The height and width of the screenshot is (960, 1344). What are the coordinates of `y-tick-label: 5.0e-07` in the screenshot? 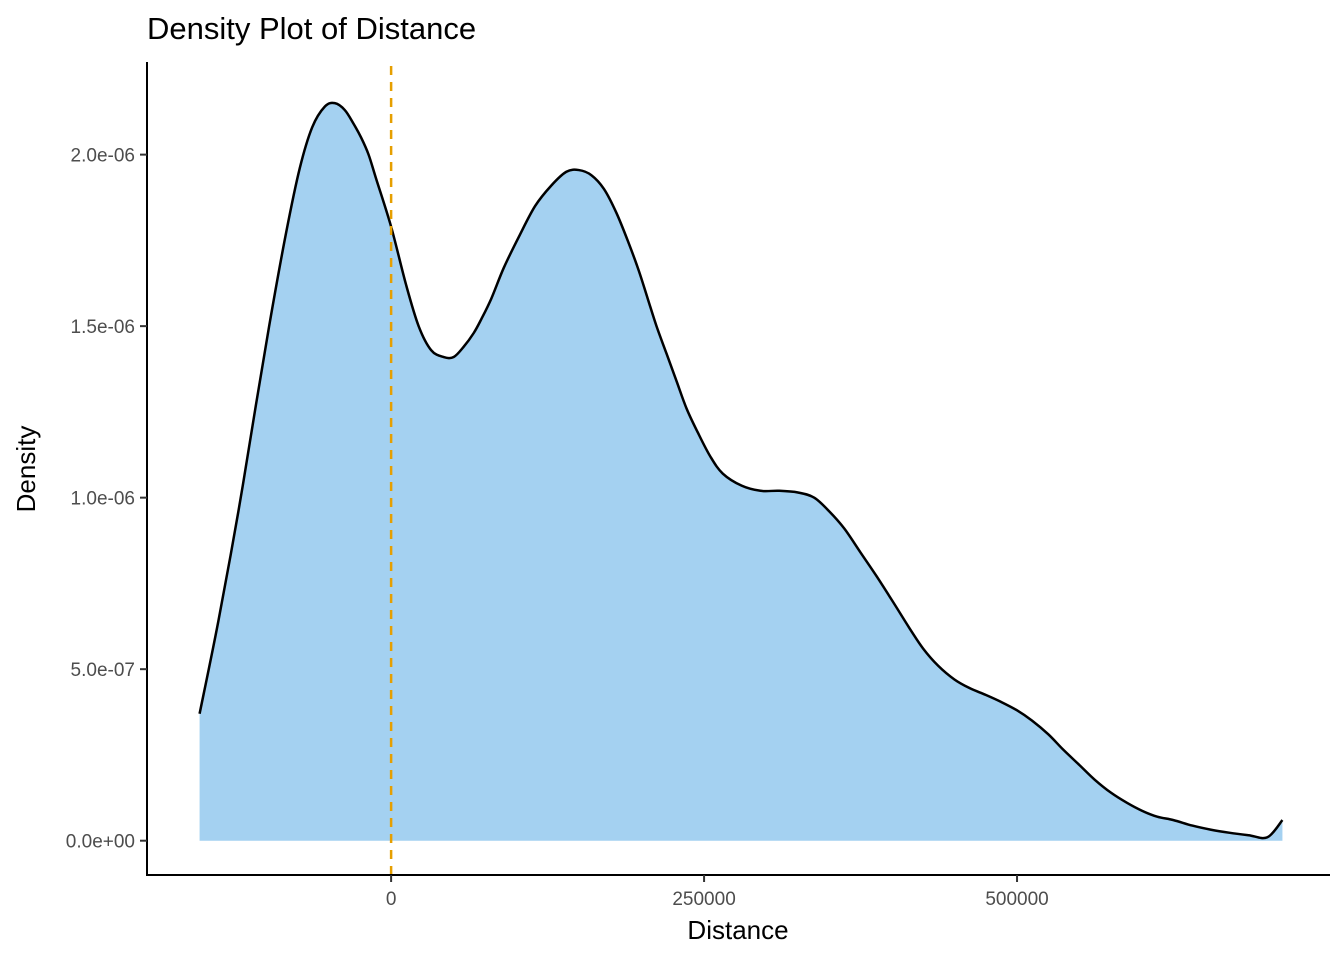 It's located at (103, 670).